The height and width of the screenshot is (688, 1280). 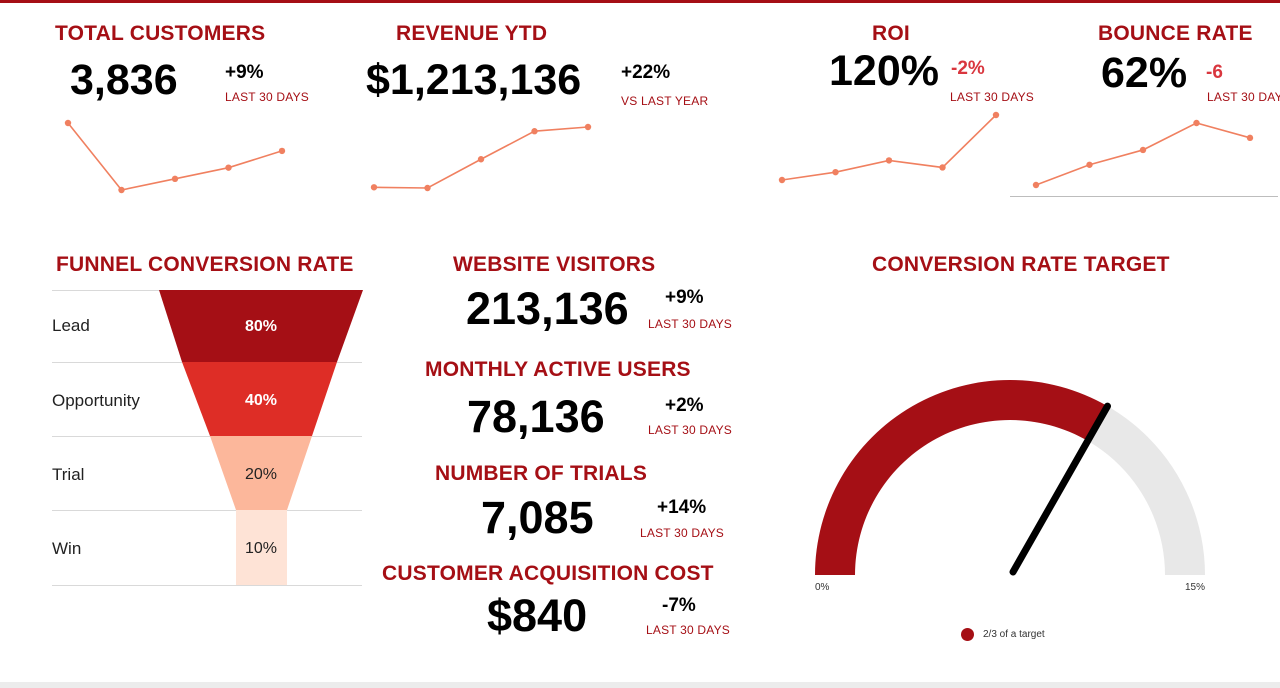 What do you see at coordinates (1243, 97) in the screenshot?
I see `bounce-rate-period: LAST 30 DAY` at bounding box center [1243, 97].